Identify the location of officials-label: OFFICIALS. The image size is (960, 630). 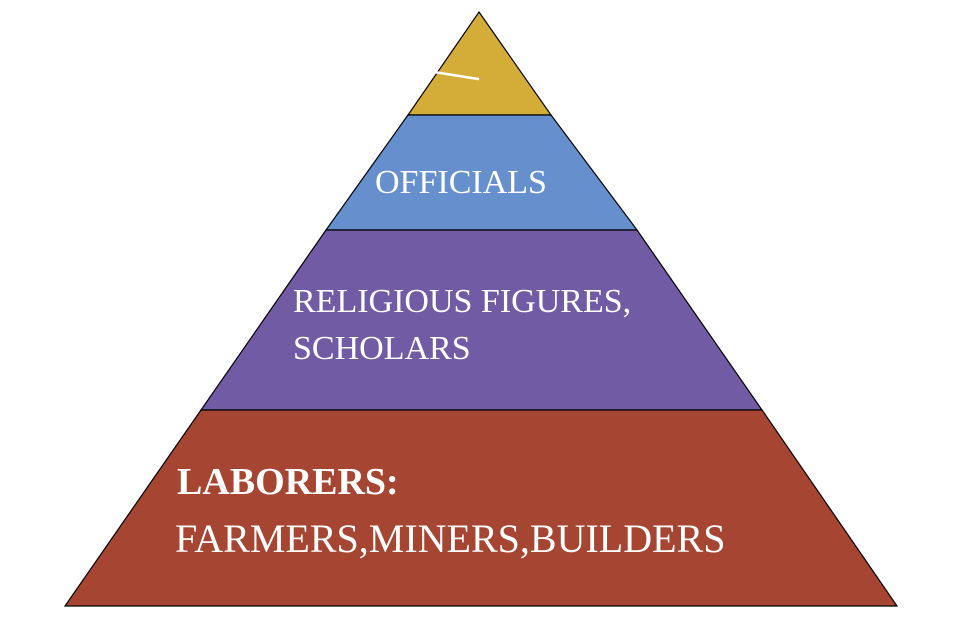
(461, 182).